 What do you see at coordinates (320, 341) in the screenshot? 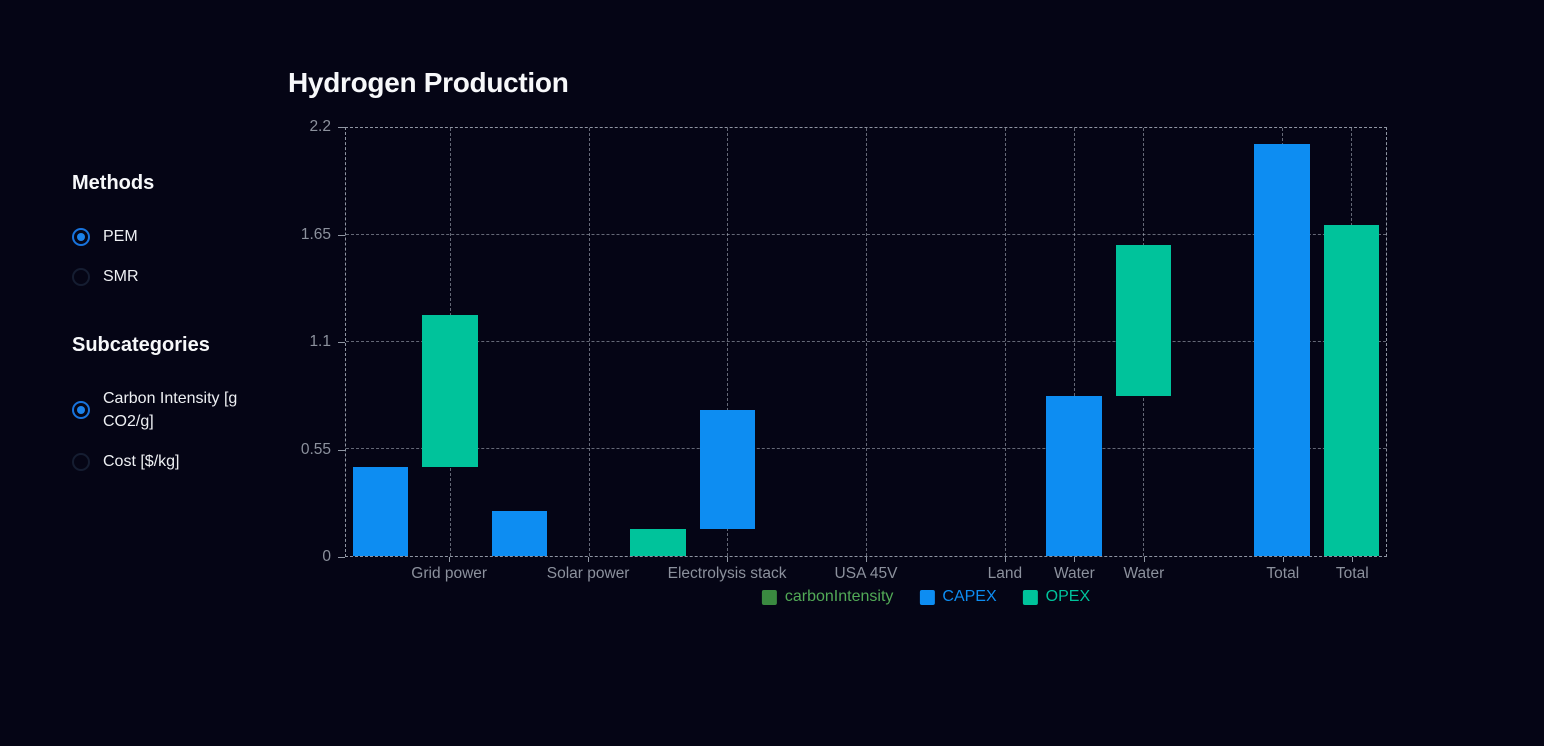
I see `y-tick-label: 1.1` at bounding box center [320, 341].